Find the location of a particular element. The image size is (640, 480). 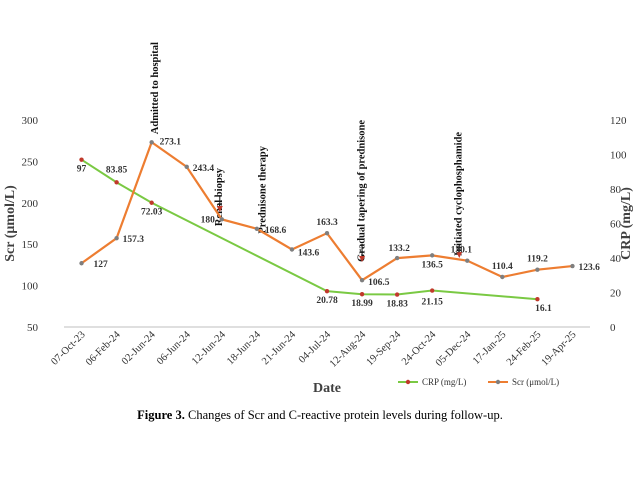

scr-data-label: 130.1 is located at coordinates (462, 251).